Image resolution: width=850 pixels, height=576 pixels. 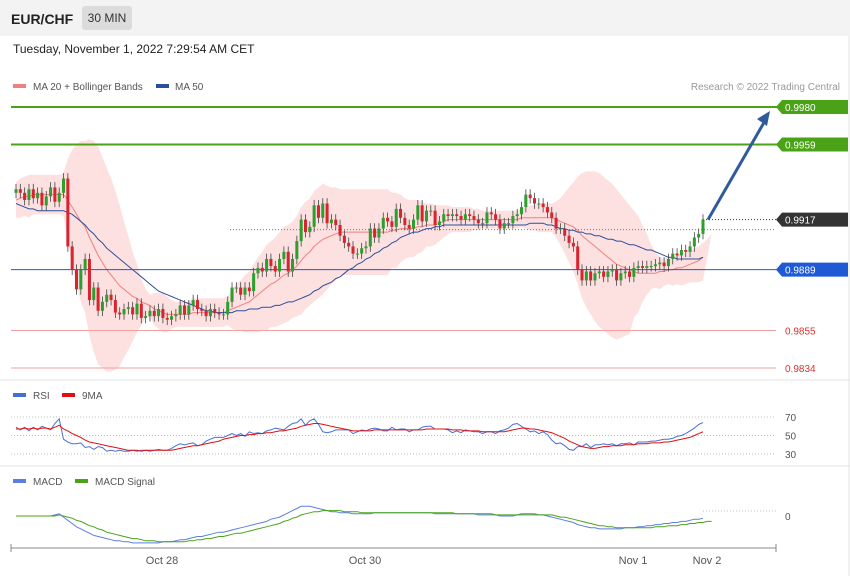 I want to click on x-tick-label: Nov 2, so click(x=707, y=561).